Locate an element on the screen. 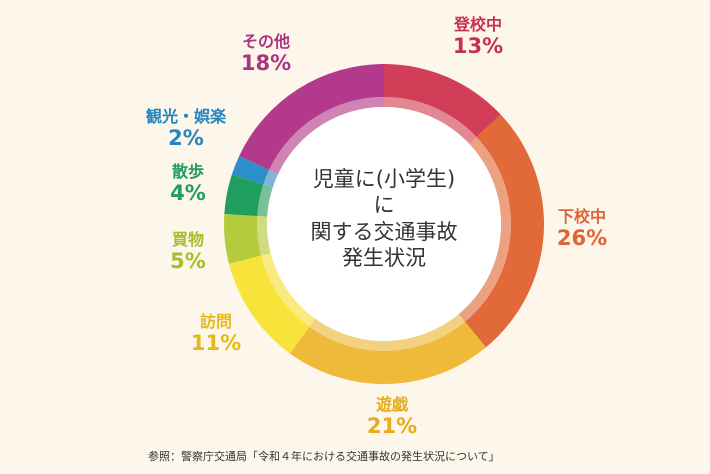 The image size is (710, 474). slice-下校中 is located at coordinates (504, 231).